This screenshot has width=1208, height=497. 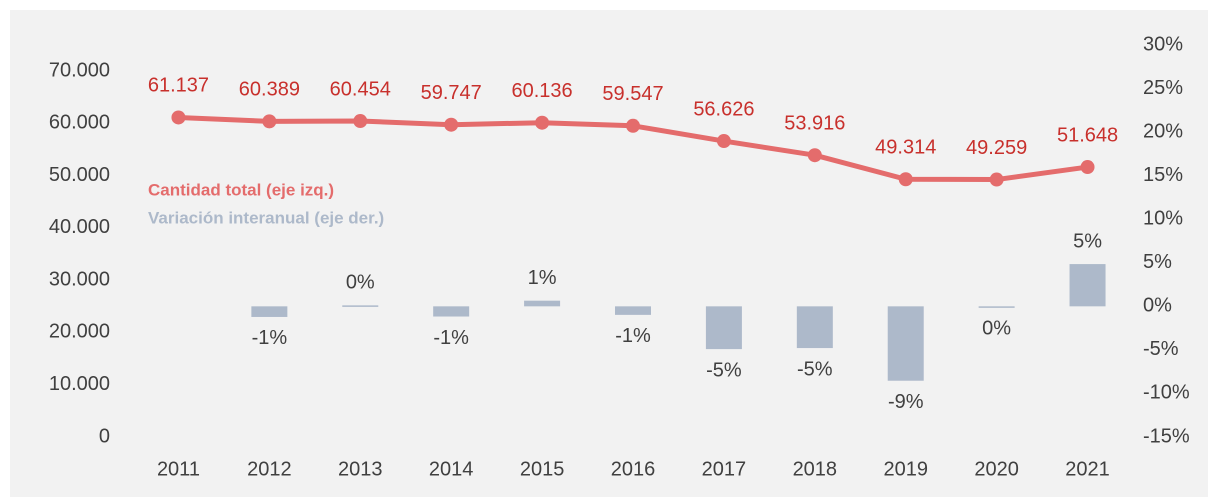 I want to click on y-tick-label: 50.000, so click(x=79, y=175).